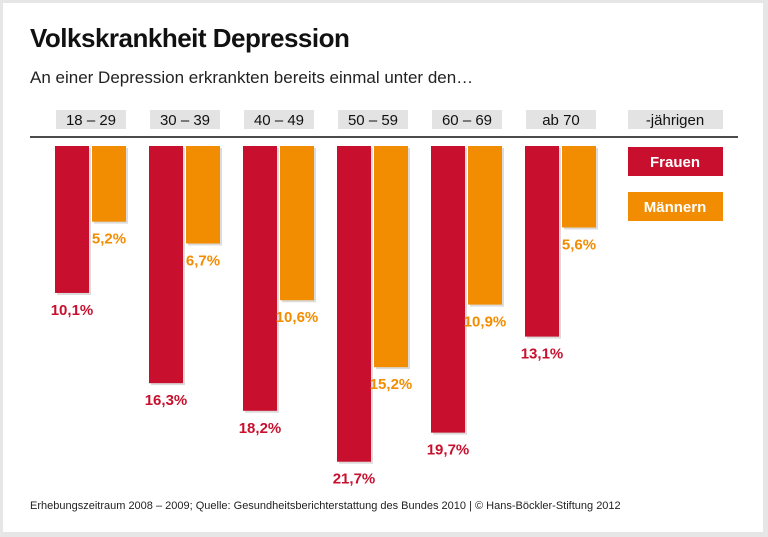  I want to click on data-label: 19,7%, so click(448, 450).